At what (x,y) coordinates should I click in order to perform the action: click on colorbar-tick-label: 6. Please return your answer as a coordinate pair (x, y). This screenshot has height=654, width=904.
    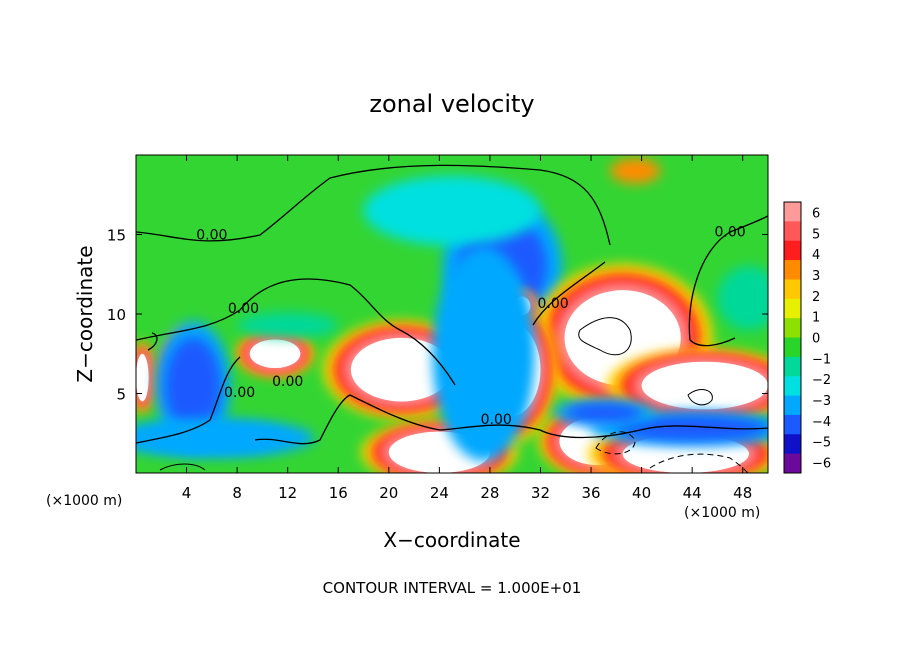
    Looking at the image, I should click on (816, 213).